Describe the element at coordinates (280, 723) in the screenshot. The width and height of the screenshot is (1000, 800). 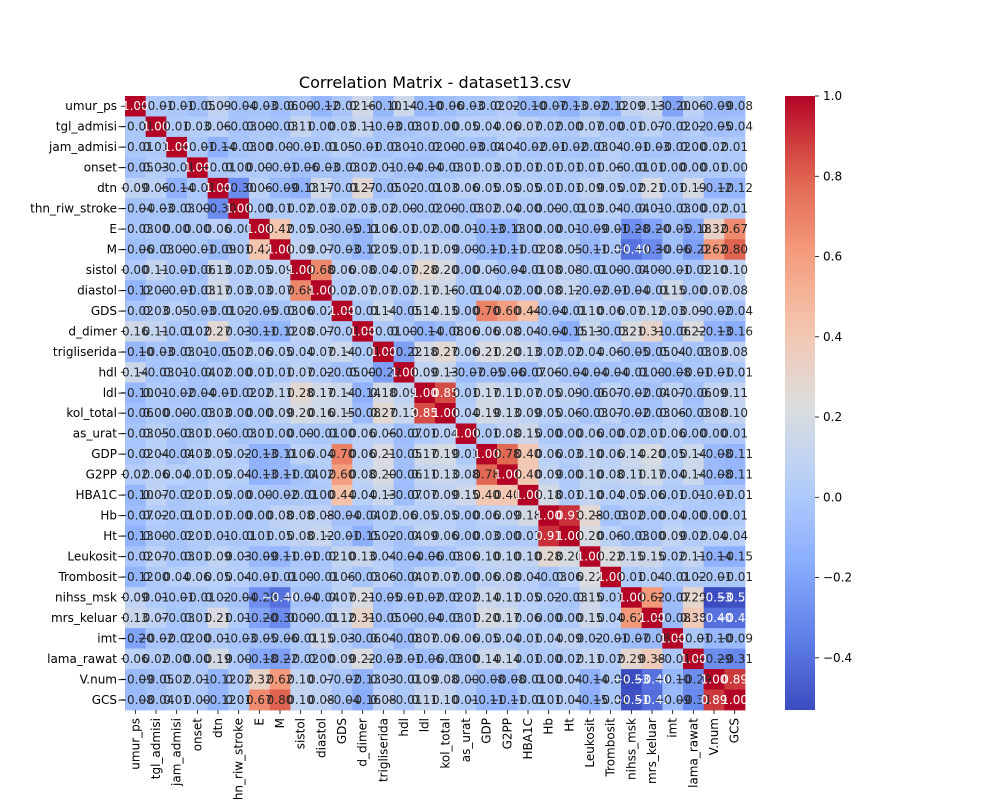
I see `x-tick-label-7: M` at that location.